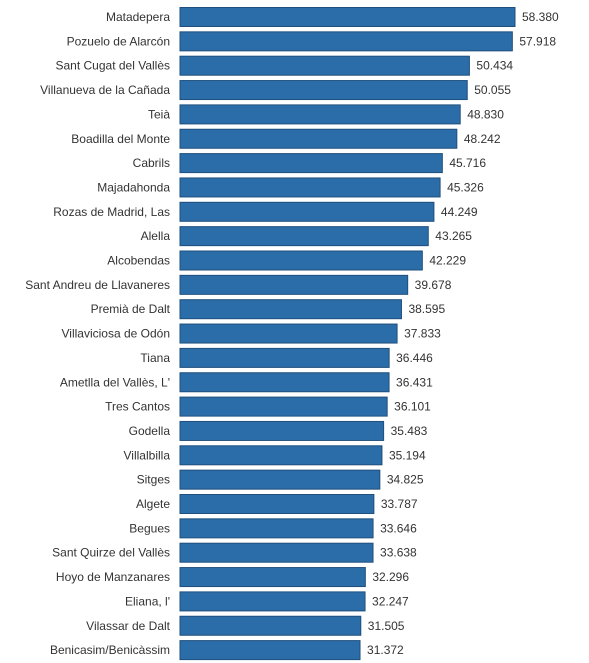  Describe the element at coordinates (118, 41) in the screenshot. I see `category-label: Pozuelo de Alarcón` at that location.